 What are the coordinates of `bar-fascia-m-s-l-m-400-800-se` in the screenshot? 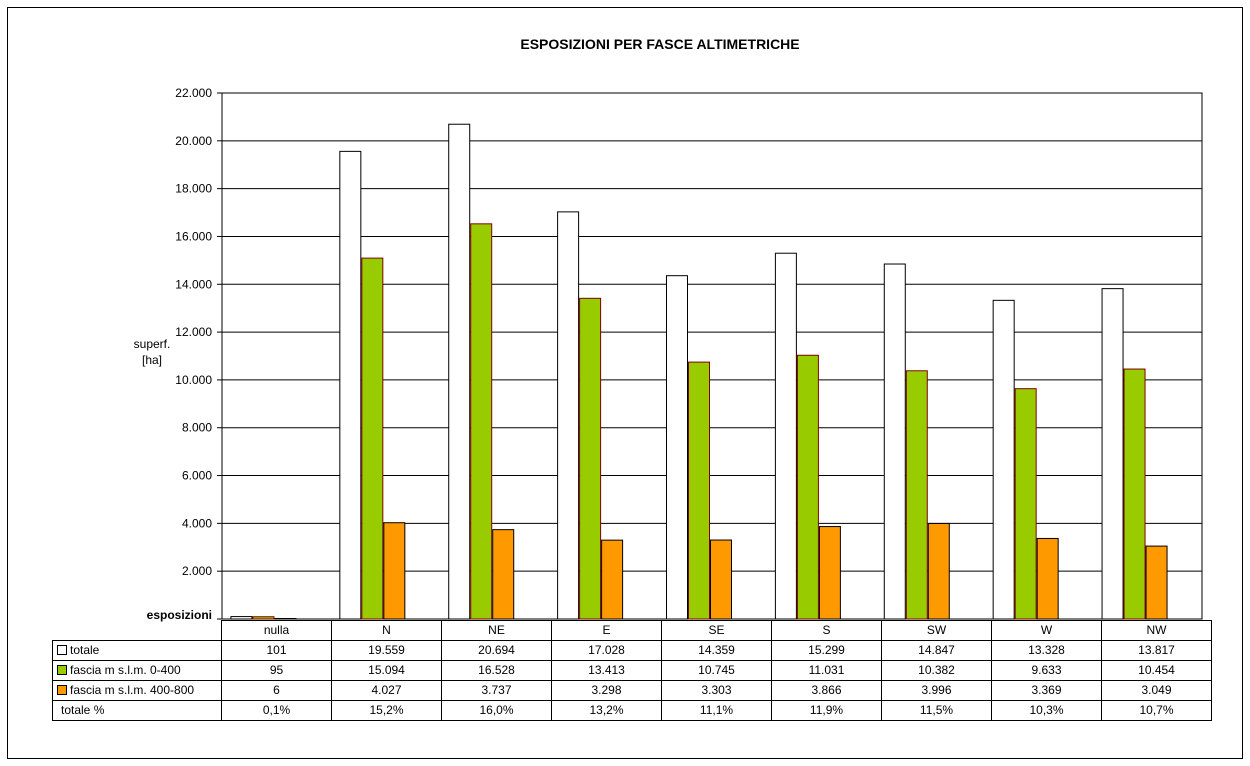 It's located at (721, 579).